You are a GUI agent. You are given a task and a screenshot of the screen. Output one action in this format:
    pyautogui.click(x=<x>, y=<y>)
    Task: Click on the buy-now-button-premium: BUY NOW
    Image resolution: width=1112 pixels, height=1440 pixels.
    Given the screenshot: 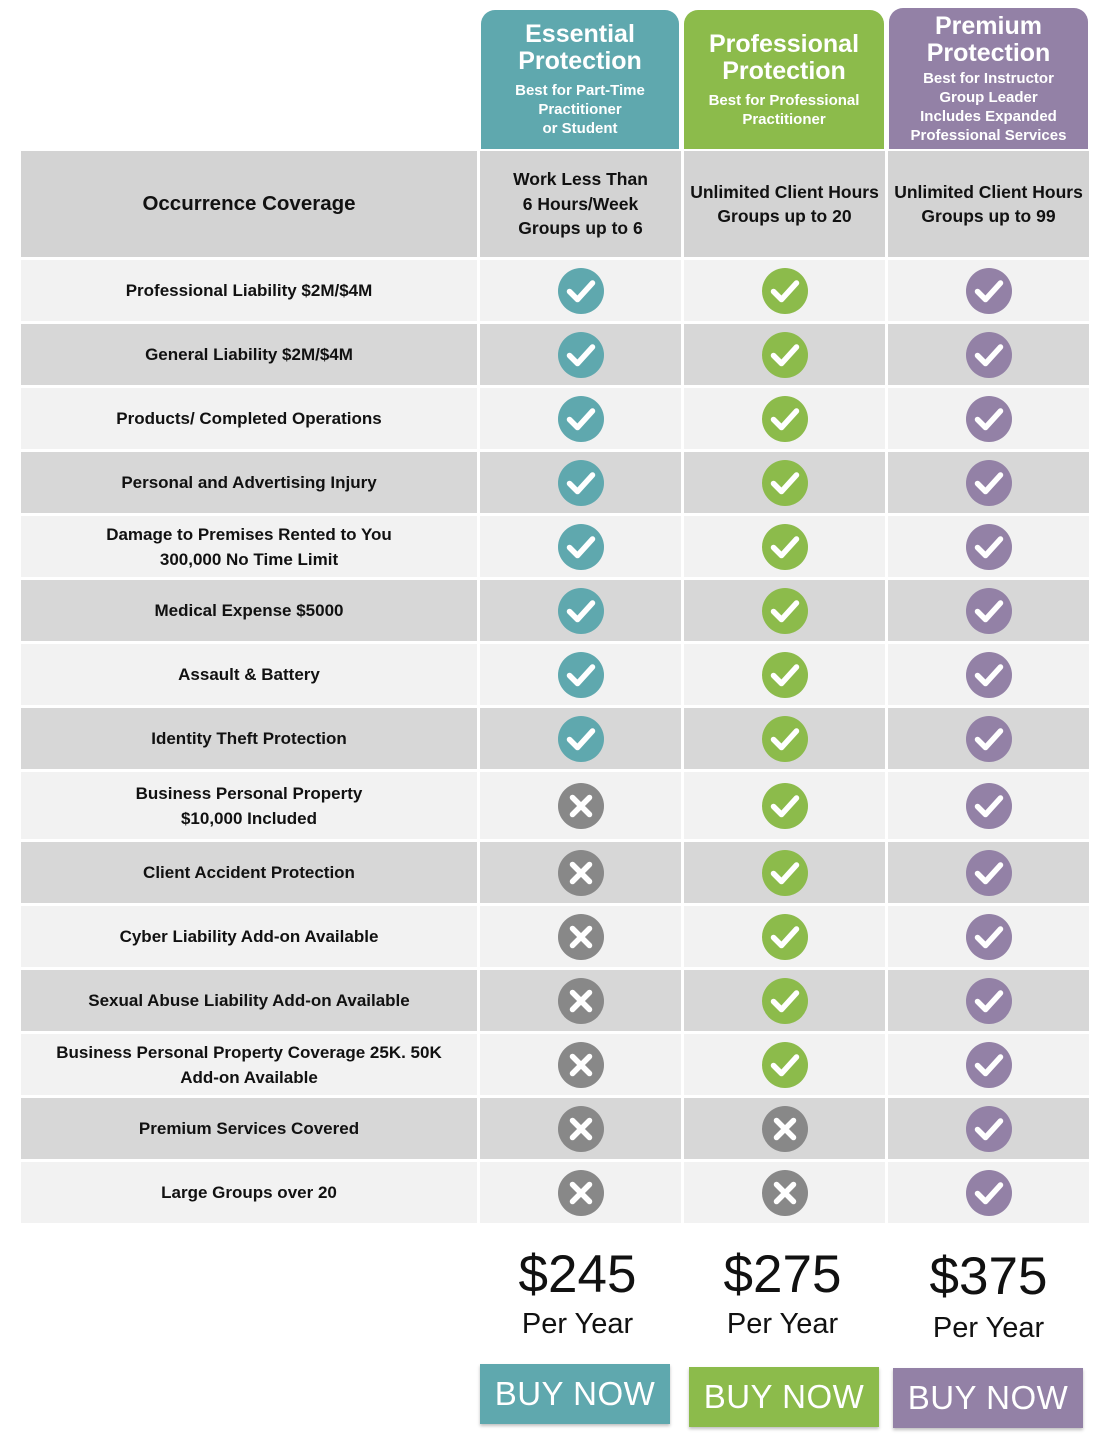 What is the action you would take?
    pyautogui.click(x=988, y=1398)
    